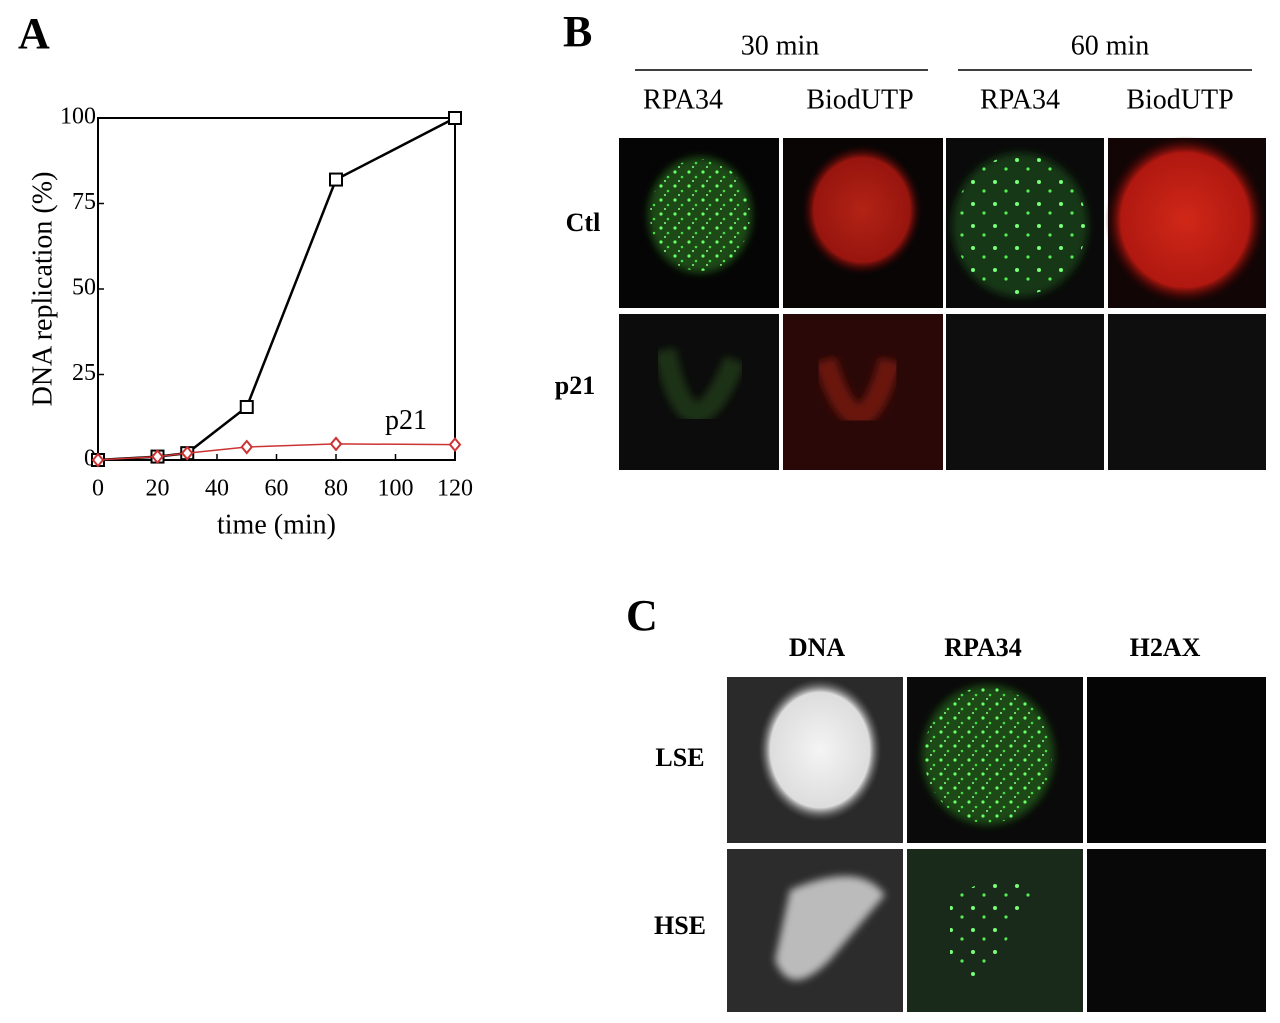 The width and height of the screenshot is (1280, 1023). Describe the element at coordinates (78, 117) in the screenshot. I see `y-tick-label: 100` at that location.